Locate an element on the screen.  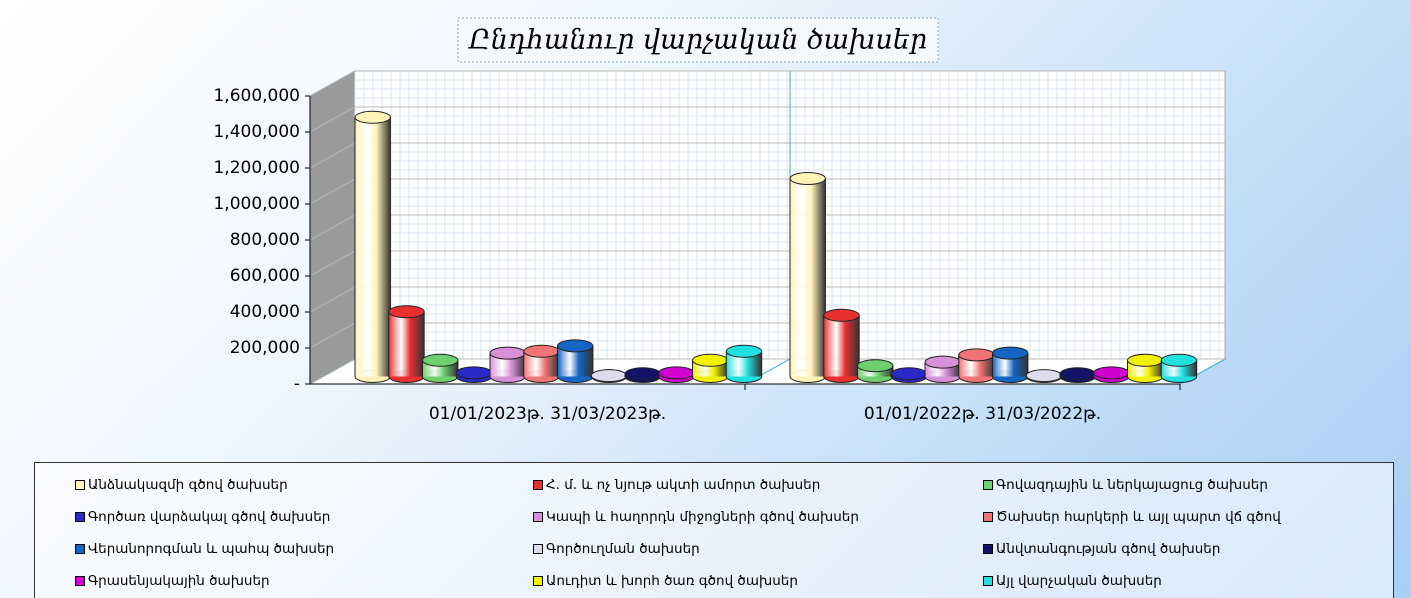
legend-item: Գրասենյակային ծախսեր is located at coordinates (304, 581).